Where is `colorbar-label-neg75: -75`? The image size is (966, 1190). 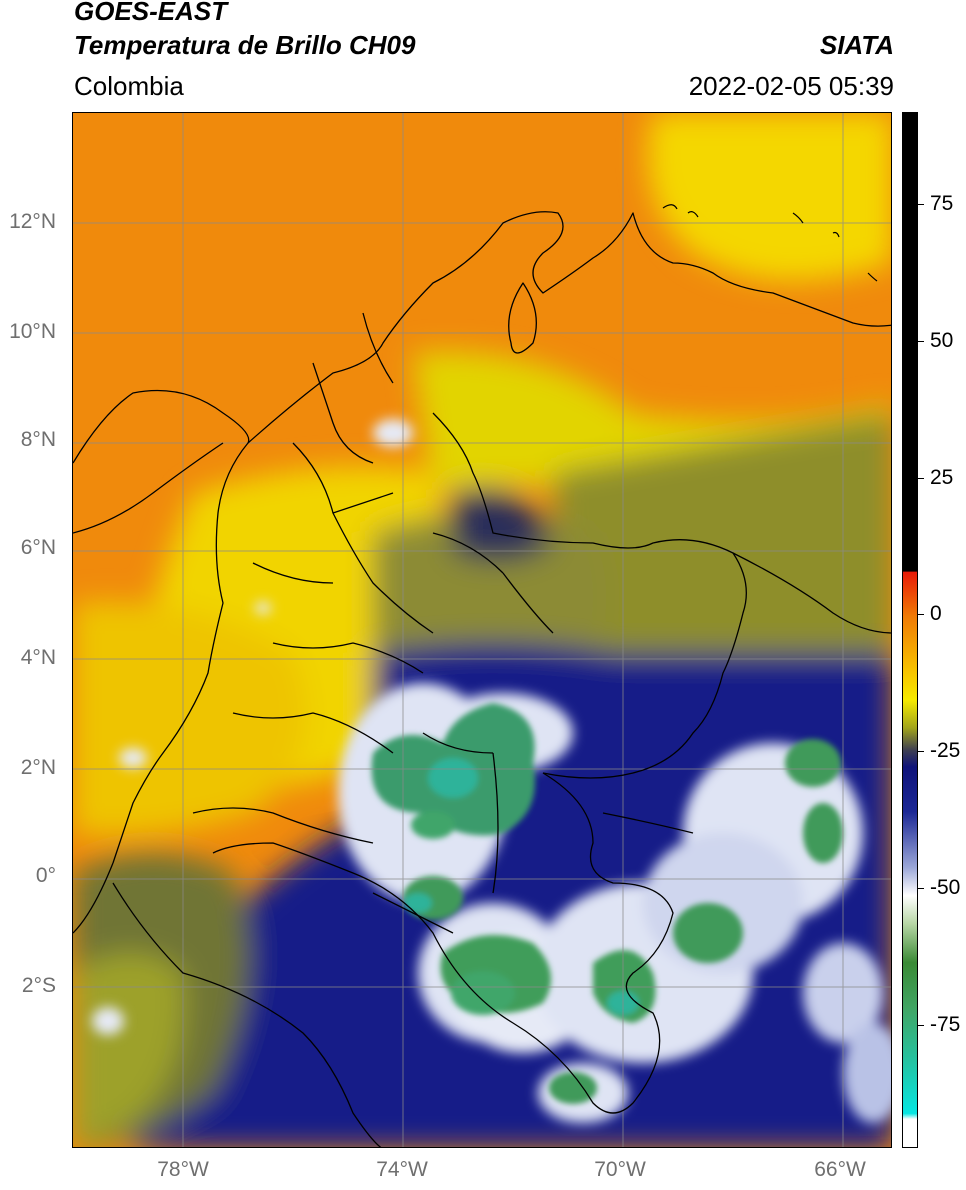
colorbar-label-neg75: -75 is located at coordinates (945, 1024).